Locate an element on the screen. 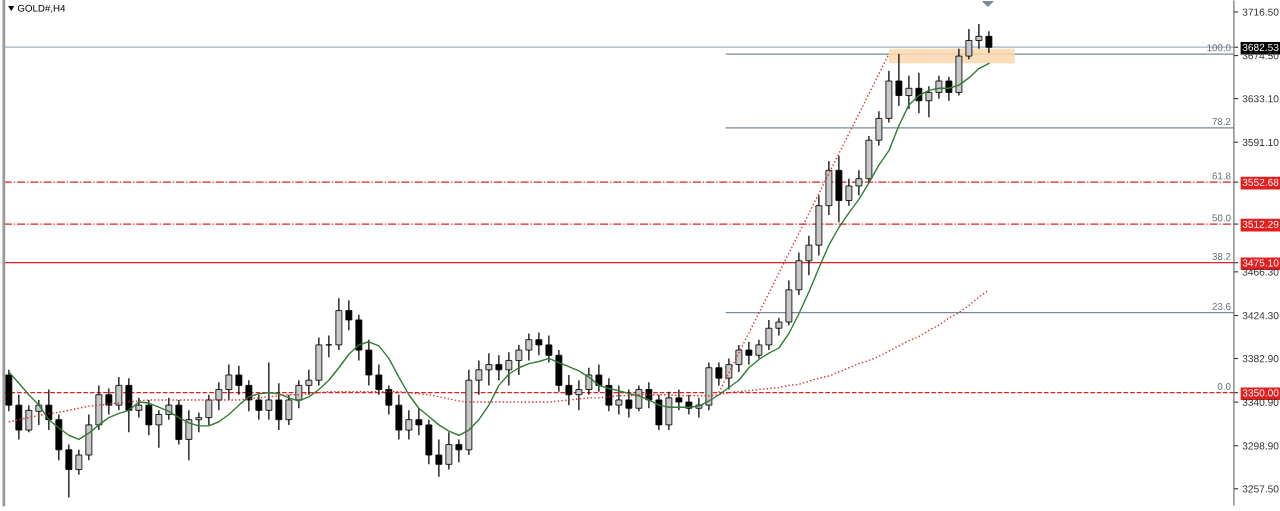  chart-title: GOLD#,H4 is located at coordinates (41, 8).